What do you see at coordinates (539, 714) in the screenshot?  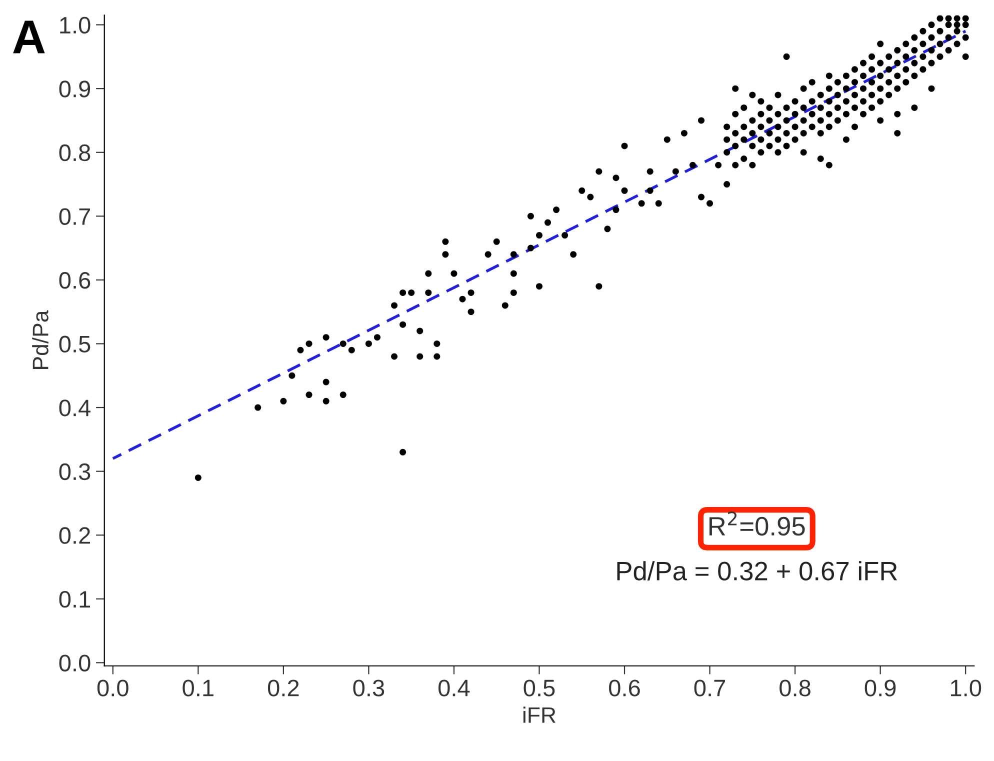 I see `x-axis-title: iFR` at bounding box center [539, 714].